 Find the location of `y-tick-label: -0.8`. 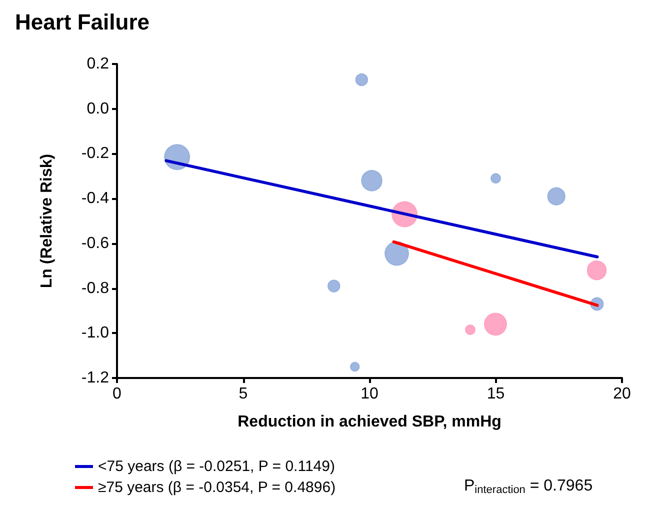

y-tick-label: -0.8 is located at coordinates (95, 288).